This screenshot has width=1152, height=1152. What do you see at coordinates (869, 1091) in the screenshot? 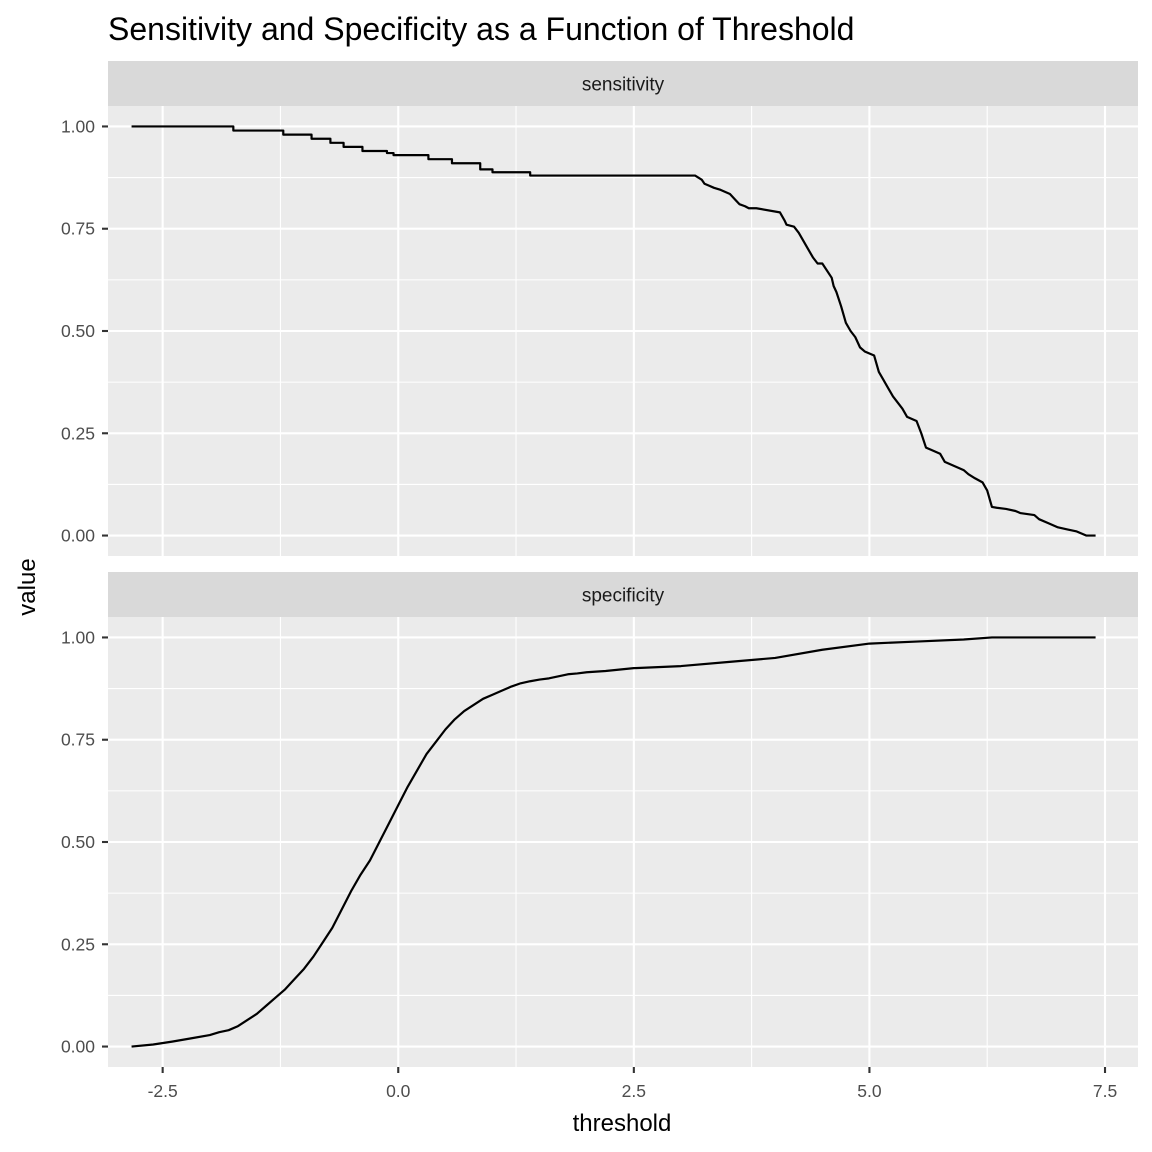
I see `x-tick-label: 5.0` at bounding box center [869, 1091].